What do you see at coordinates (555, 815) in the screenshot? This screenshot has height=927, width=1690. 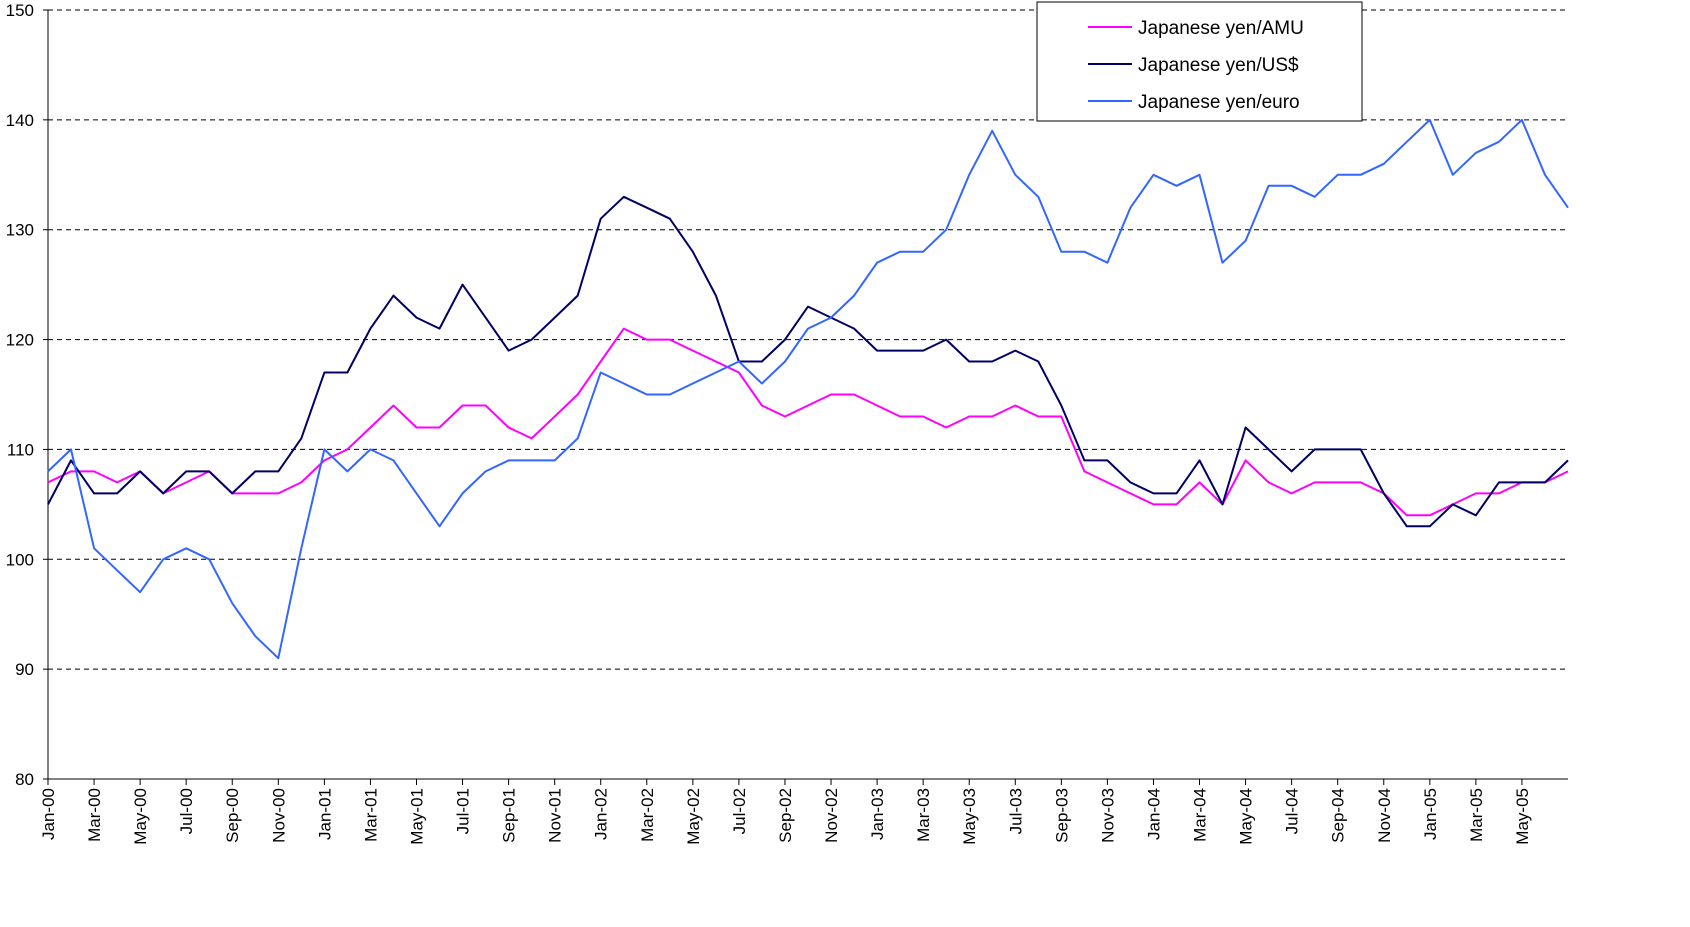 I see `x-tick-label: Nov-01` at bounding box center [555, 815].